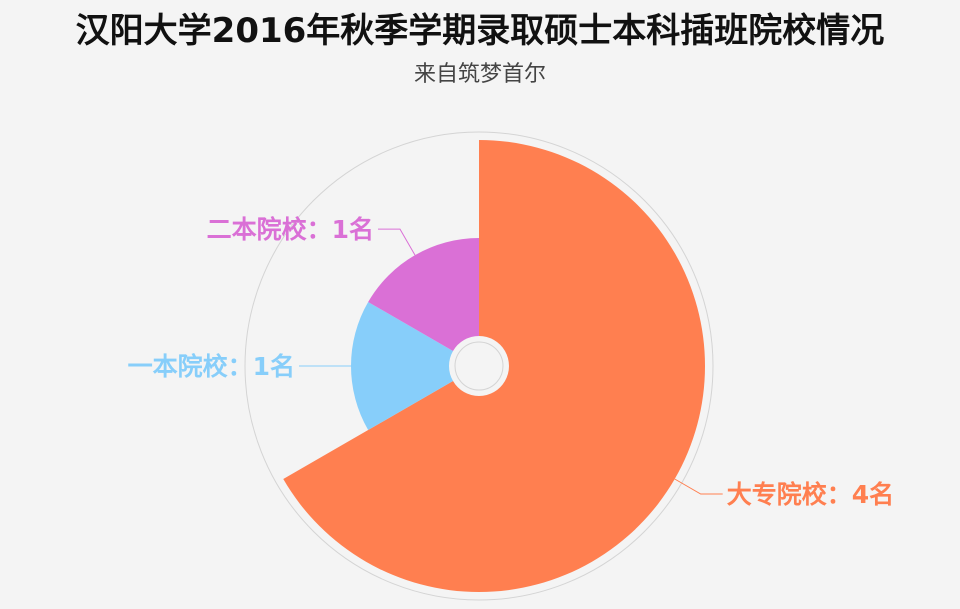 The width and height of the screenshot is (960, 609). Describe the element at coordinates (211, 366) in the screenshot. I see `slice-label-2: 一本院校：1名` at that location.